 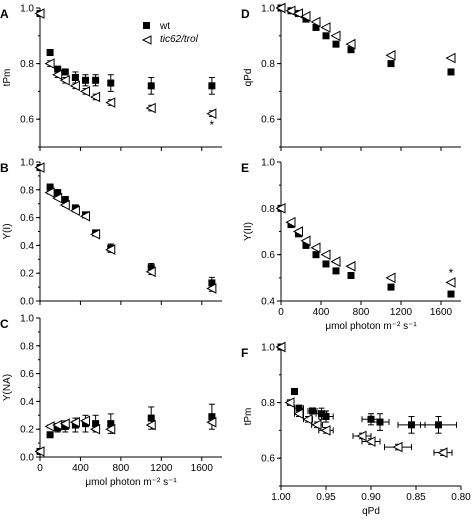 I want to click on panel-d: D 0.6 0.8 1.0 qPd, so click(x=351, y=76).